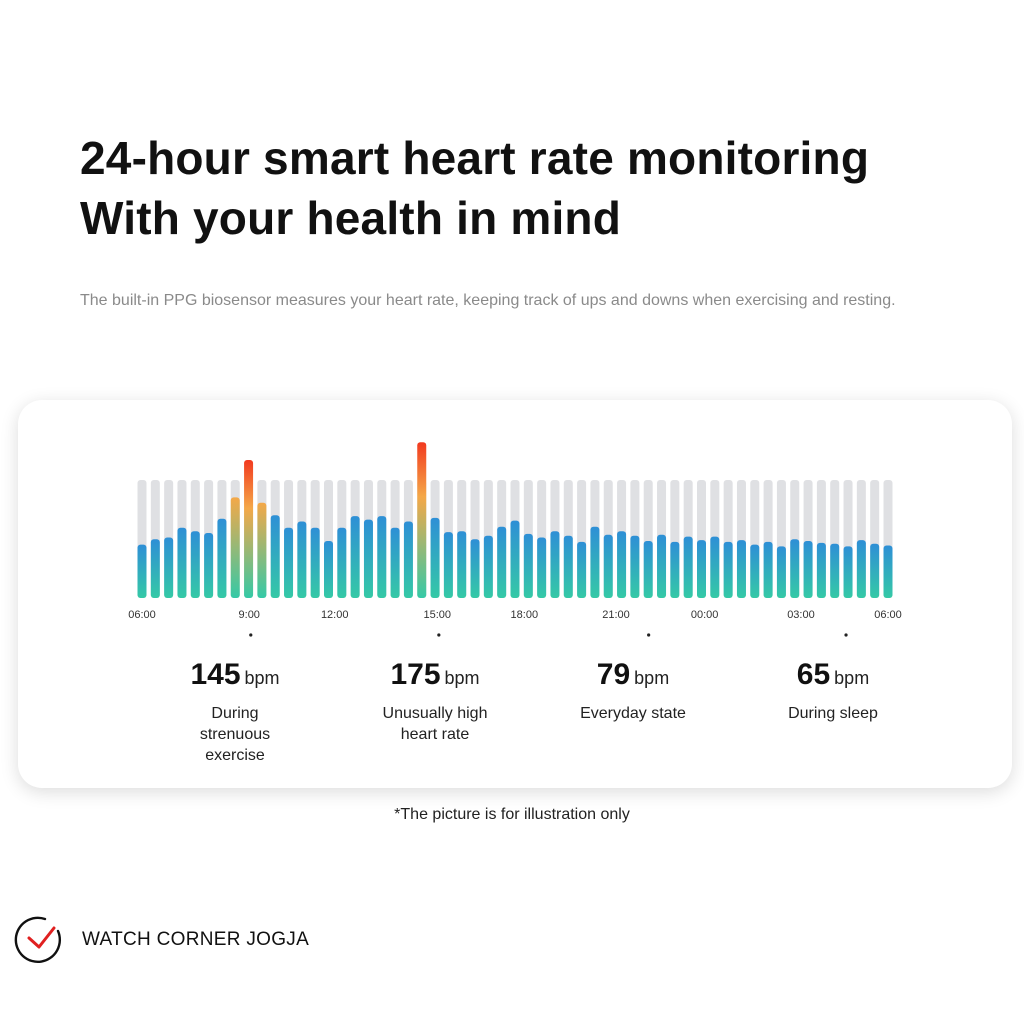 This screenshot has height=1024, width=1024. What do you see at coordinates (525, 615) in the screenshot?
I see `x-tick-label: 18:00` at bounding box center [525, 615].